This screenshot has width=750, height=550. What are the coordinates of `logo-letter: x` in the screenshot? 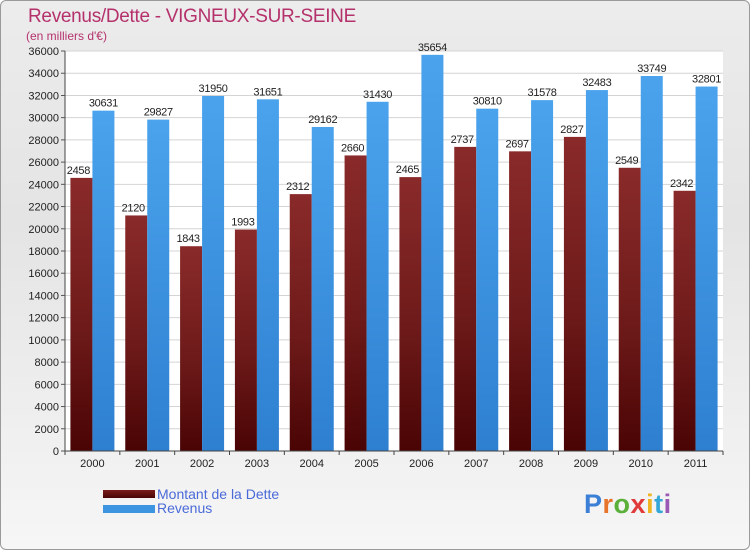 It's located at (638, 504).